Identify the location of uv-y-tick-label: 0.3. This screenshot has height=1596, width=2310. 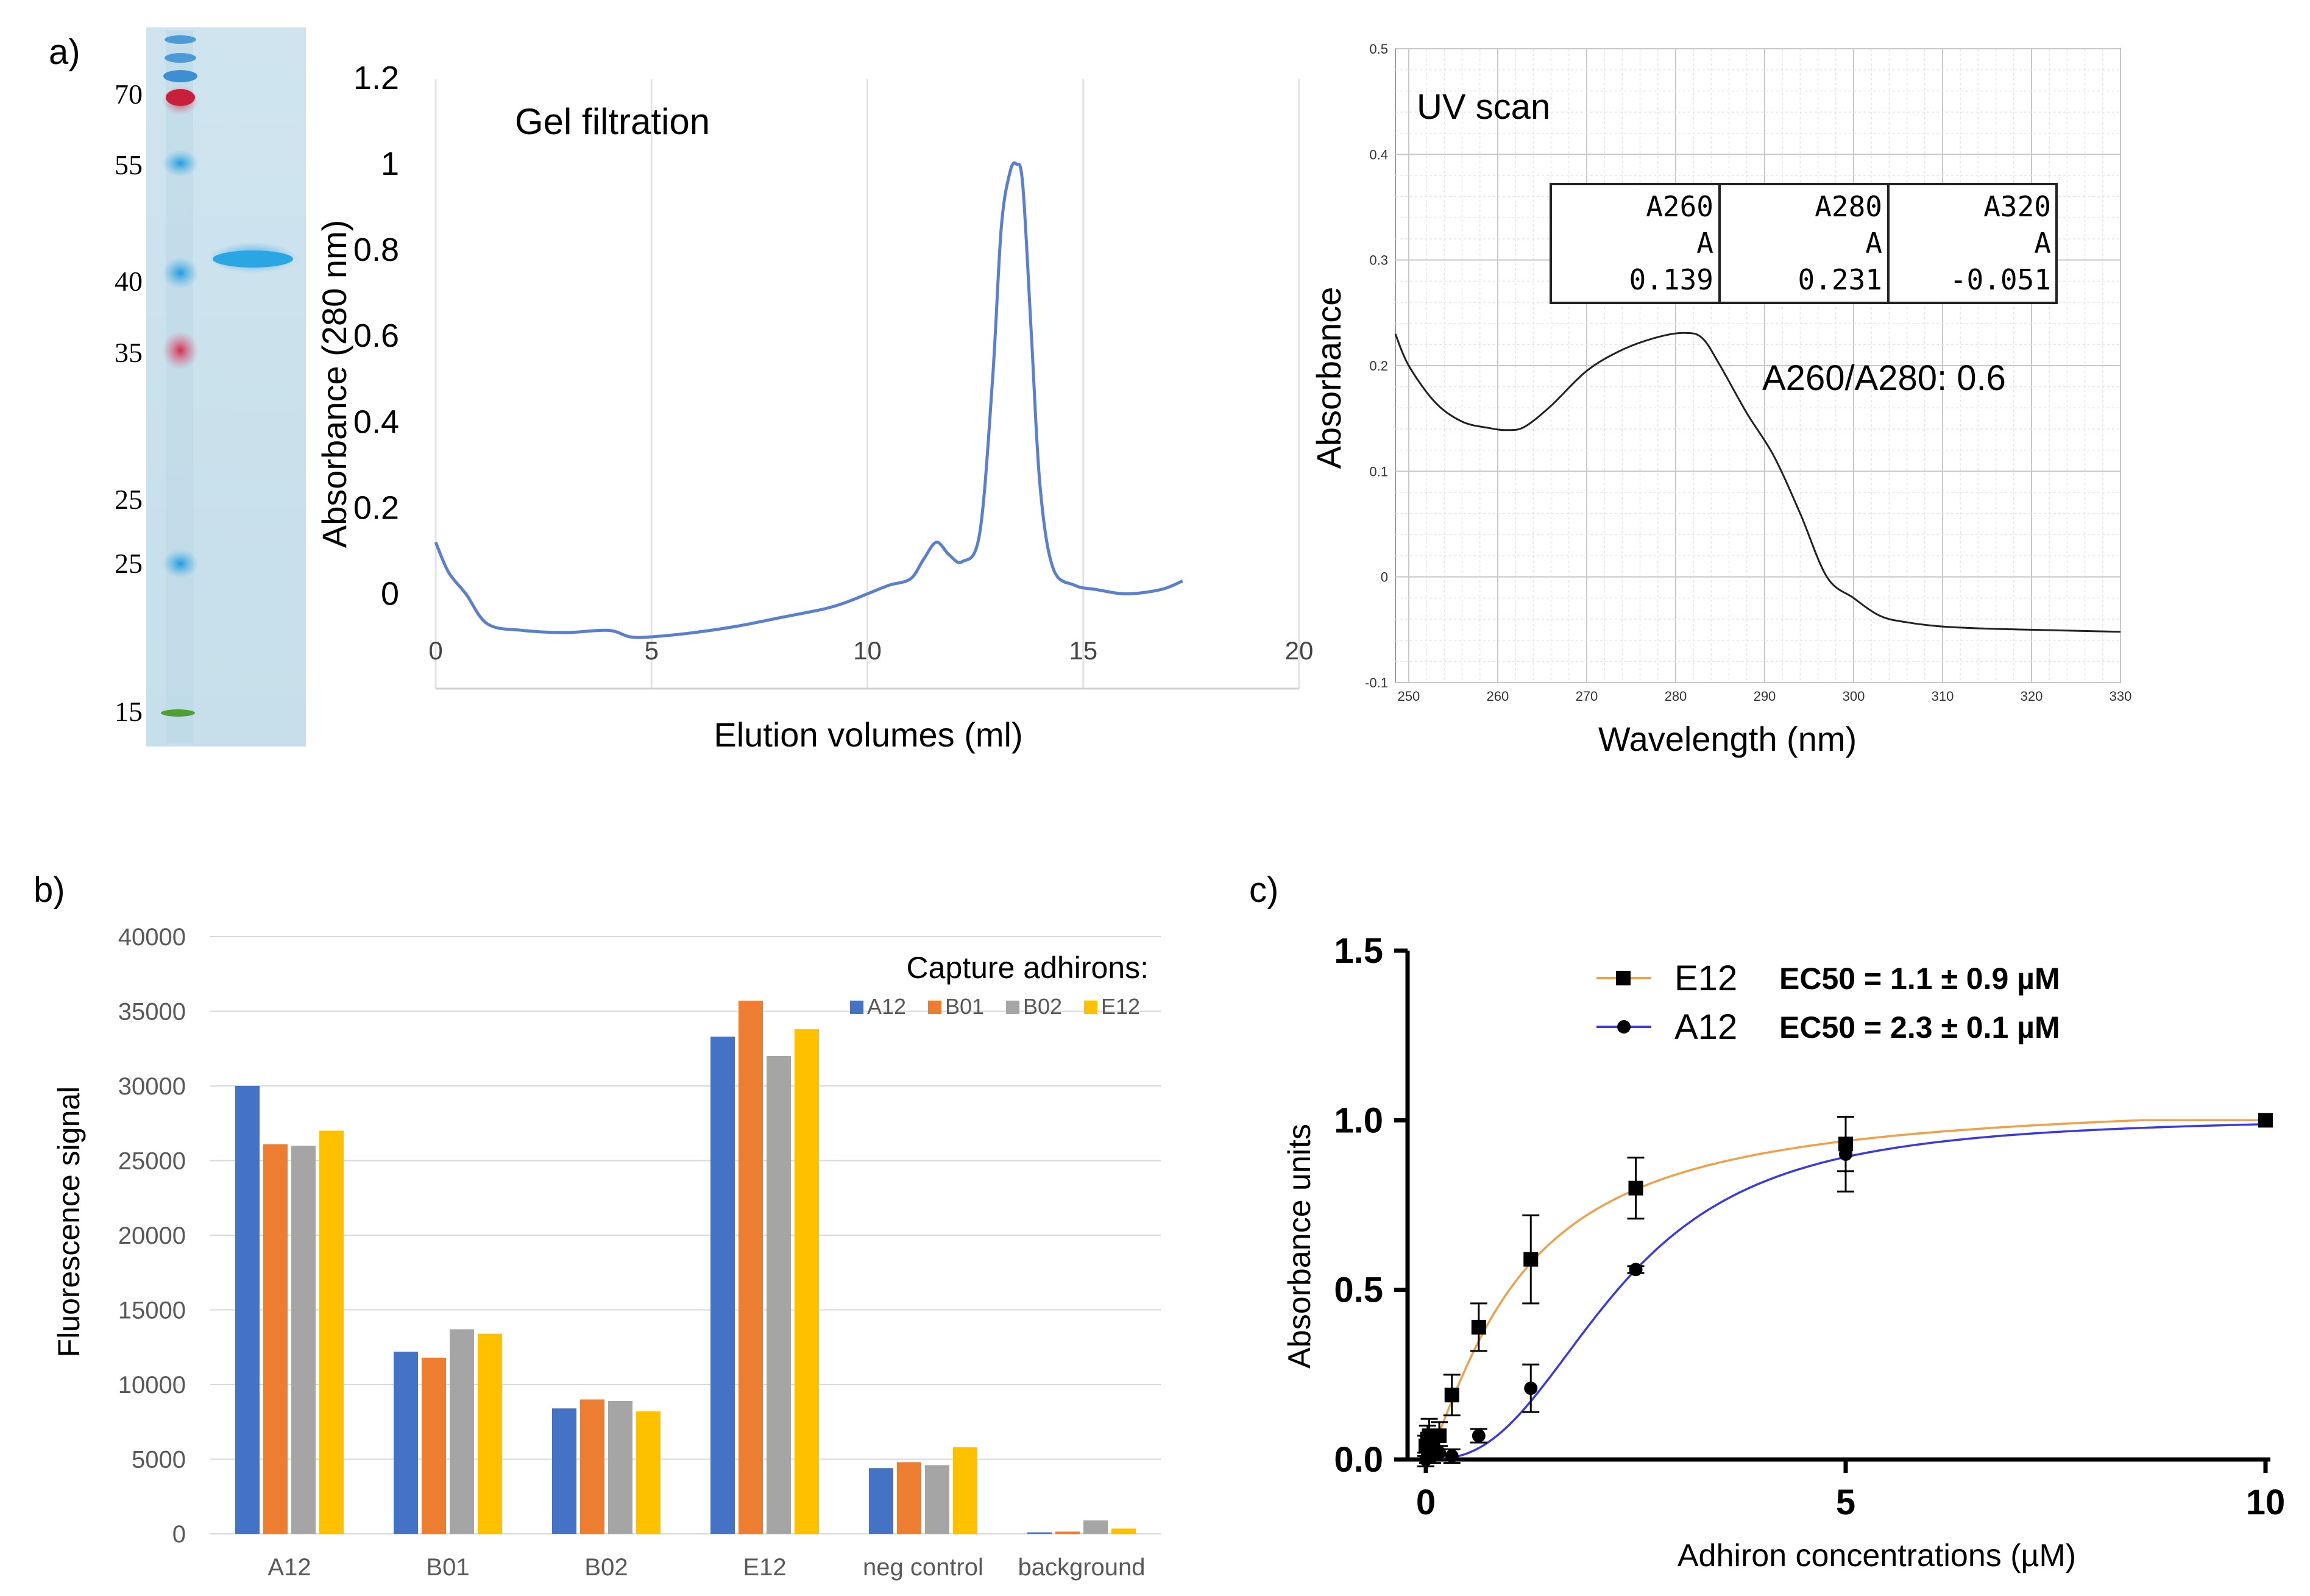
(1379, 260).